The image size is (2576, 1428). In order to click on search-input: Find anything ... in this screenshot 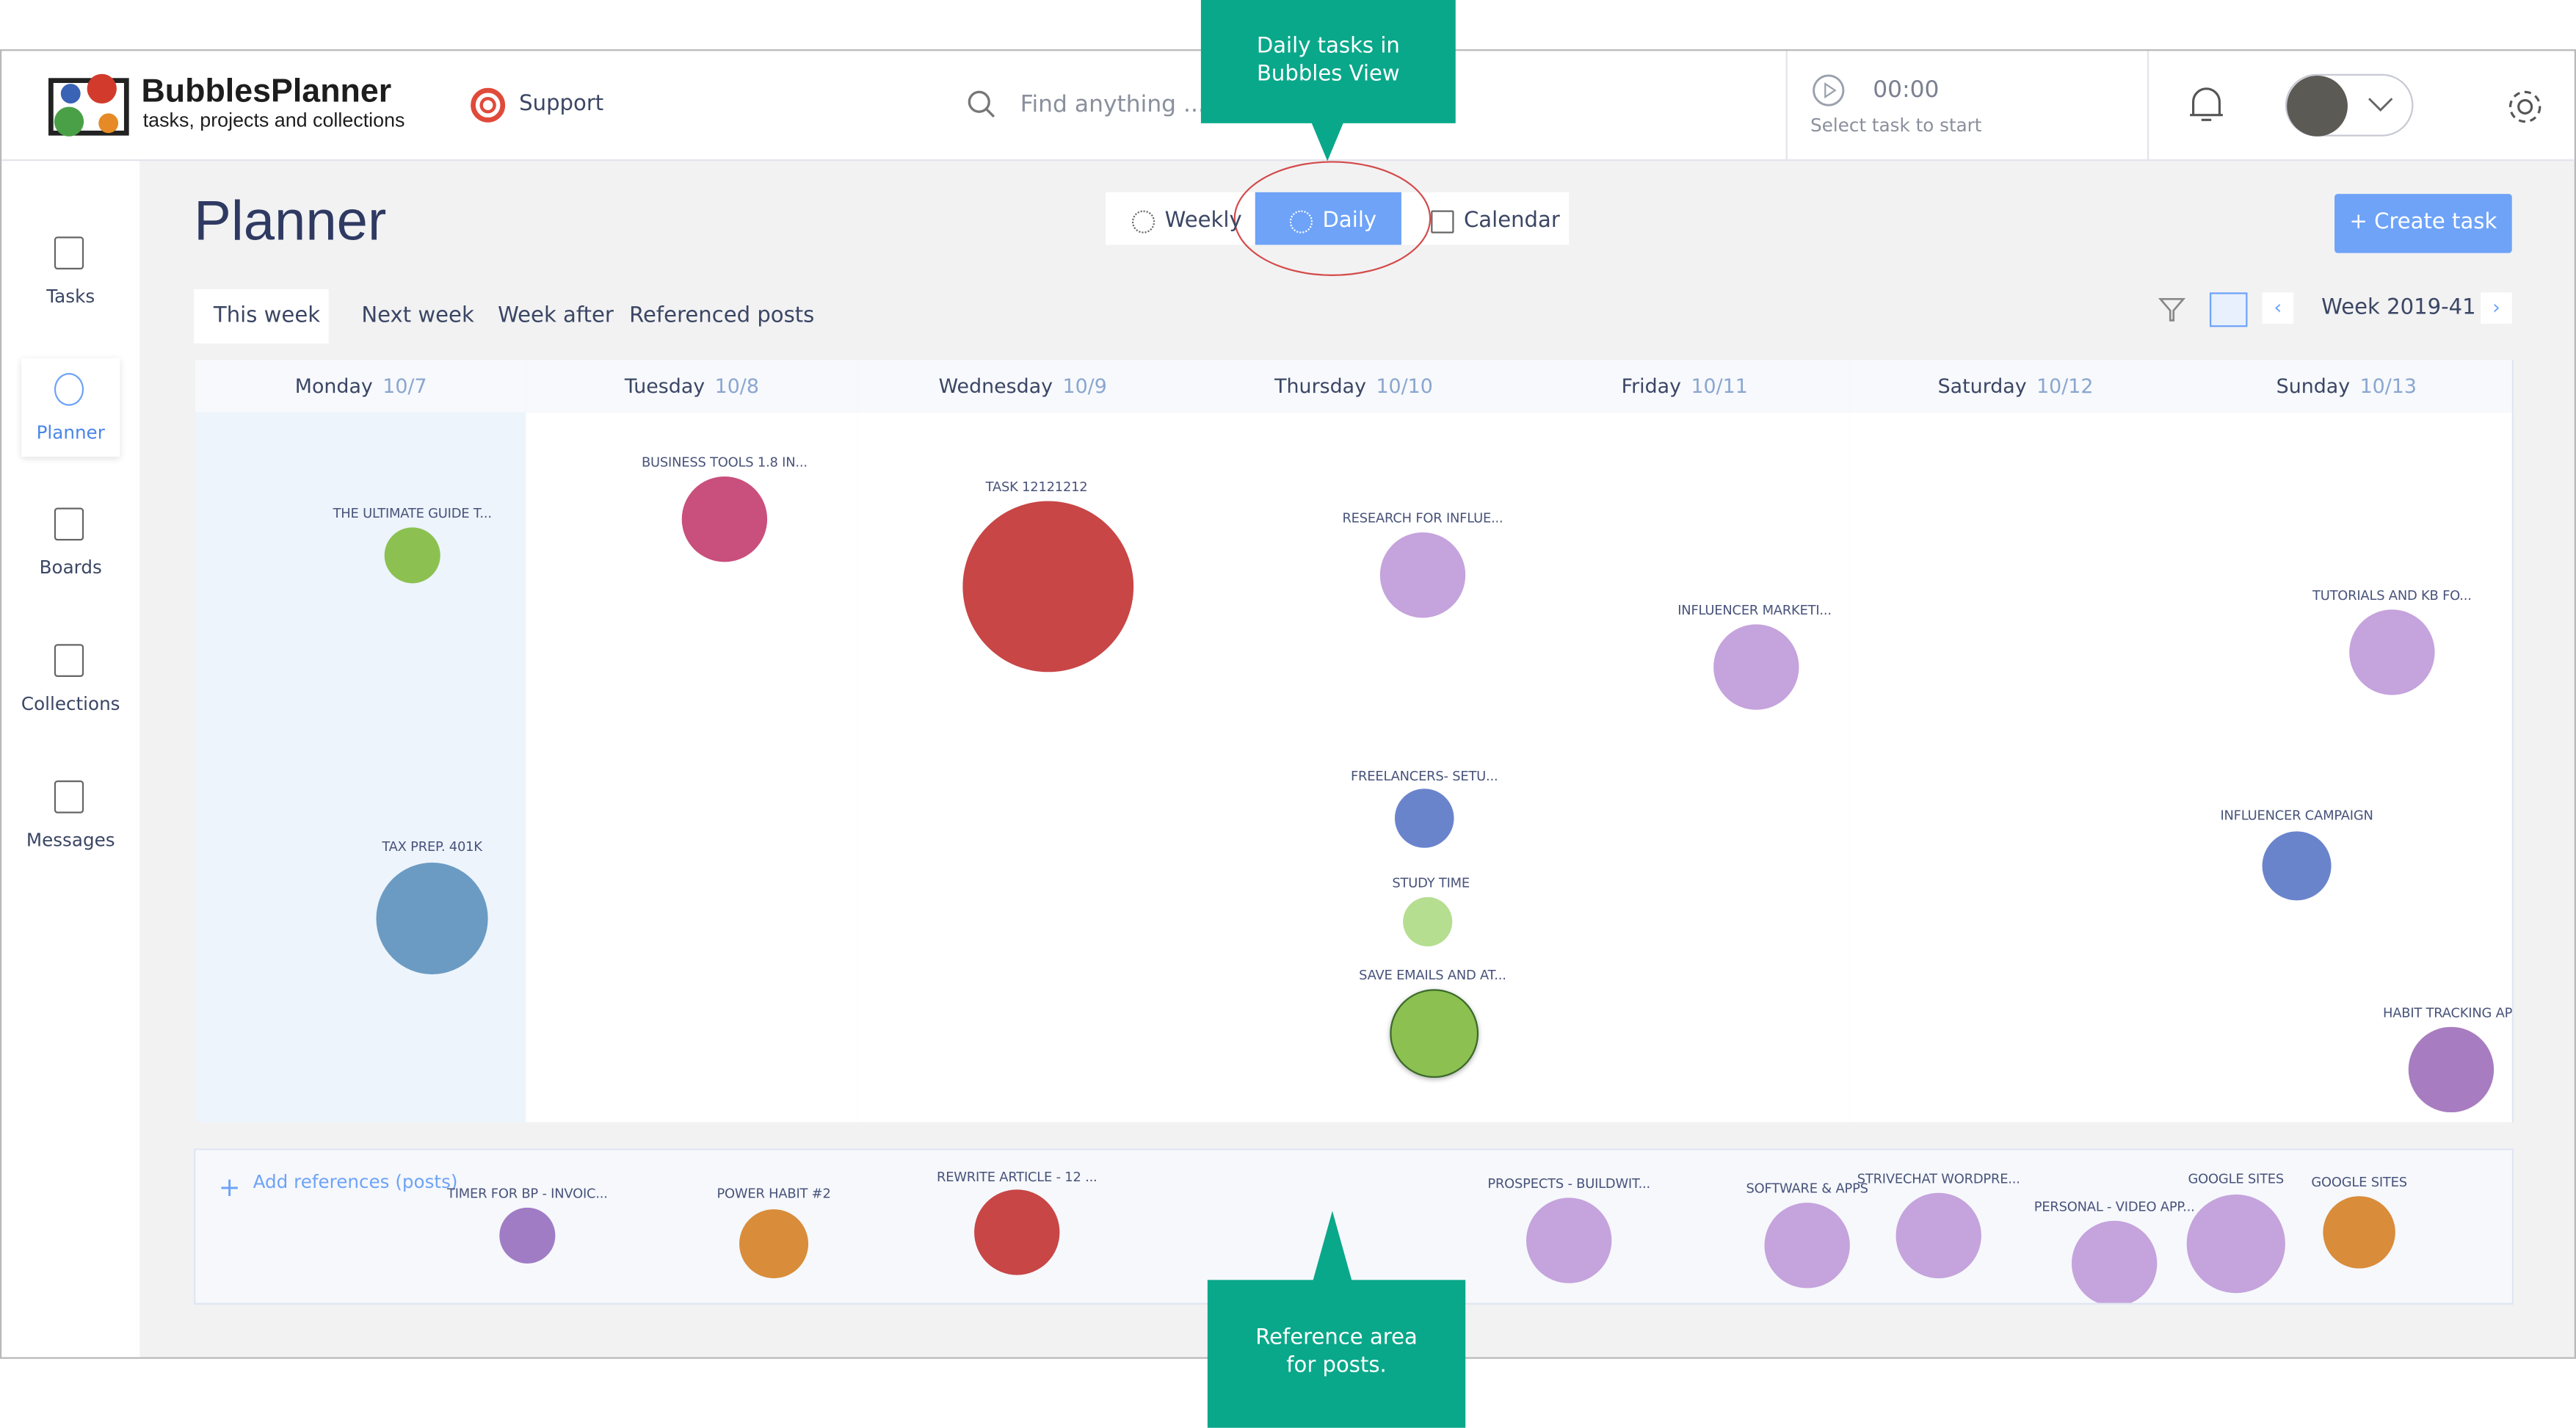, I will do `click(1113, 105)`.